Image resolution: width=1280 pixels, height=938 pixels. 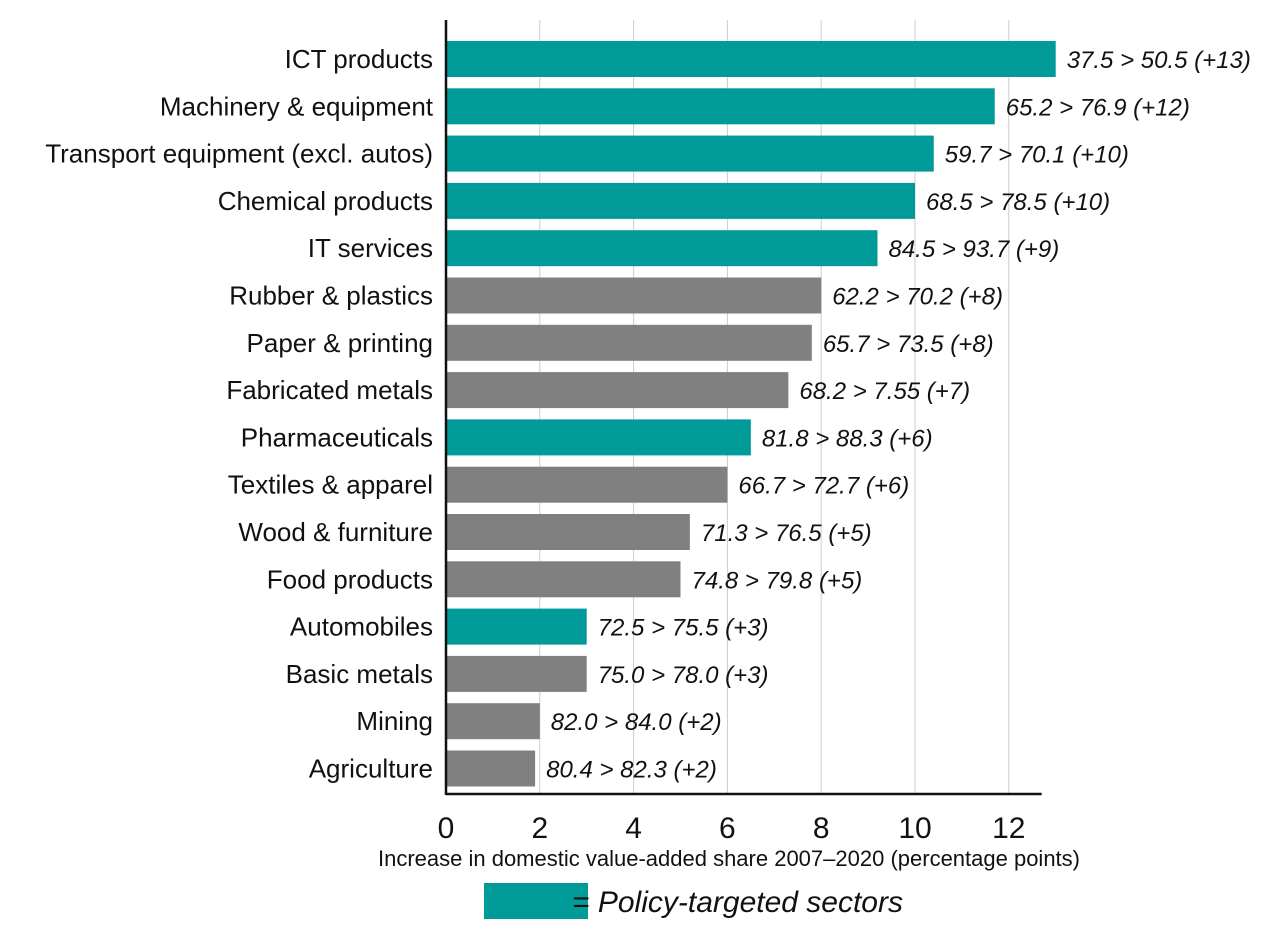 What do you see at coordinates (539, 828) in the screenshot?
I see `x-tick-label: 2` at bounding box center [539, 828].